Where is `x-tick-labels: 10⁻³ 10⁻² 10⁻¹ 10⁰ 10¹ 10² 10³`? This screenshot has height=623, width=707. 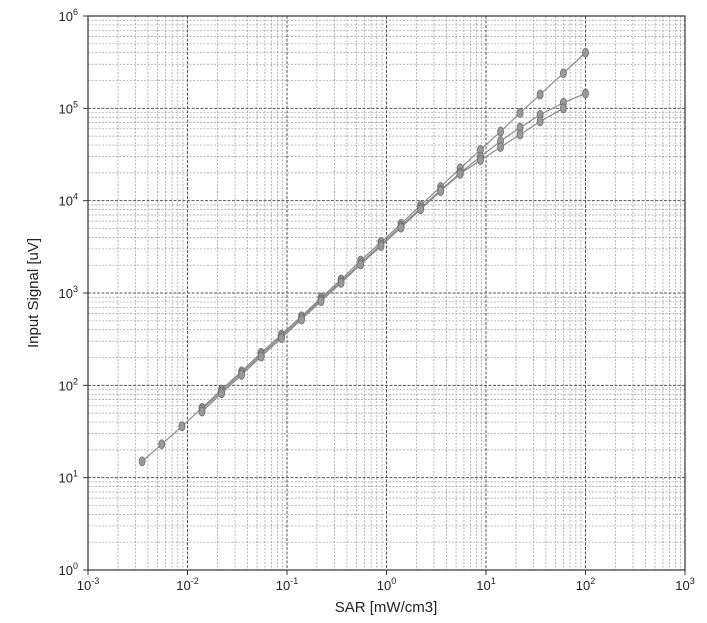 x-tick-labels: 10⁻³ 10⁻² 10⁻¹ 10⁰ 10¹ 10² 10³ is located at coordinates (386, 581).